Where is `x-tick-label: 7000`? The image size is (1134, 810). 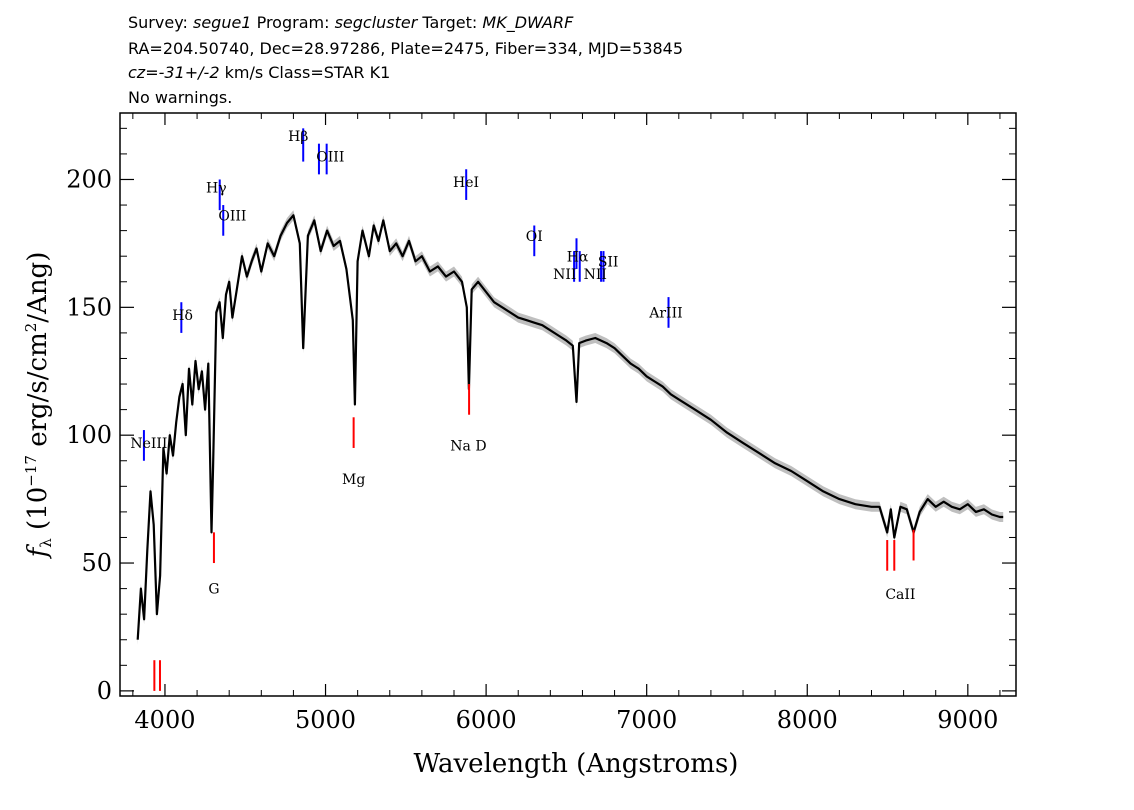 x-tick-label: 7000 is located at coordinates (646, 720).